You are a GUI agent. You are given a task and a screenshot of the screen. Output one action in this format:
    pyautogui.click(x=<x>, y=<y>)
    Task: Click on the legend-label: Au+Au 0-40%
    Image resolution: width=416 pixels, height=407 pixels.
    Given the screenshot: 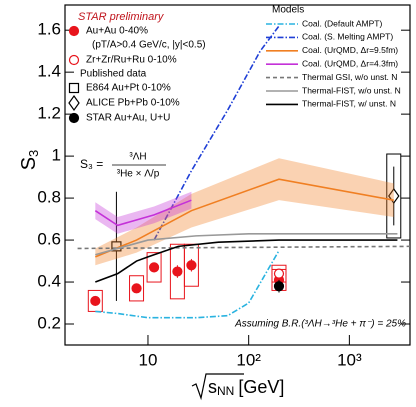 What is the action you would take?
    pyautogui.click(x=117, y=31)
    